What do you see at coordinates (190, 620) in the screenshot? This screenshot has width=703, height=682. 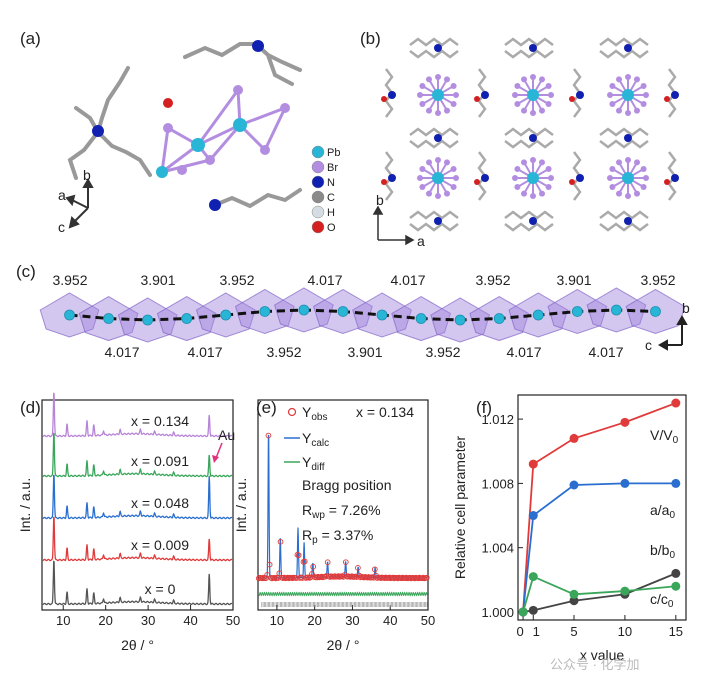 I see `x-tick-label: 40` at bounding box center [190, 620].